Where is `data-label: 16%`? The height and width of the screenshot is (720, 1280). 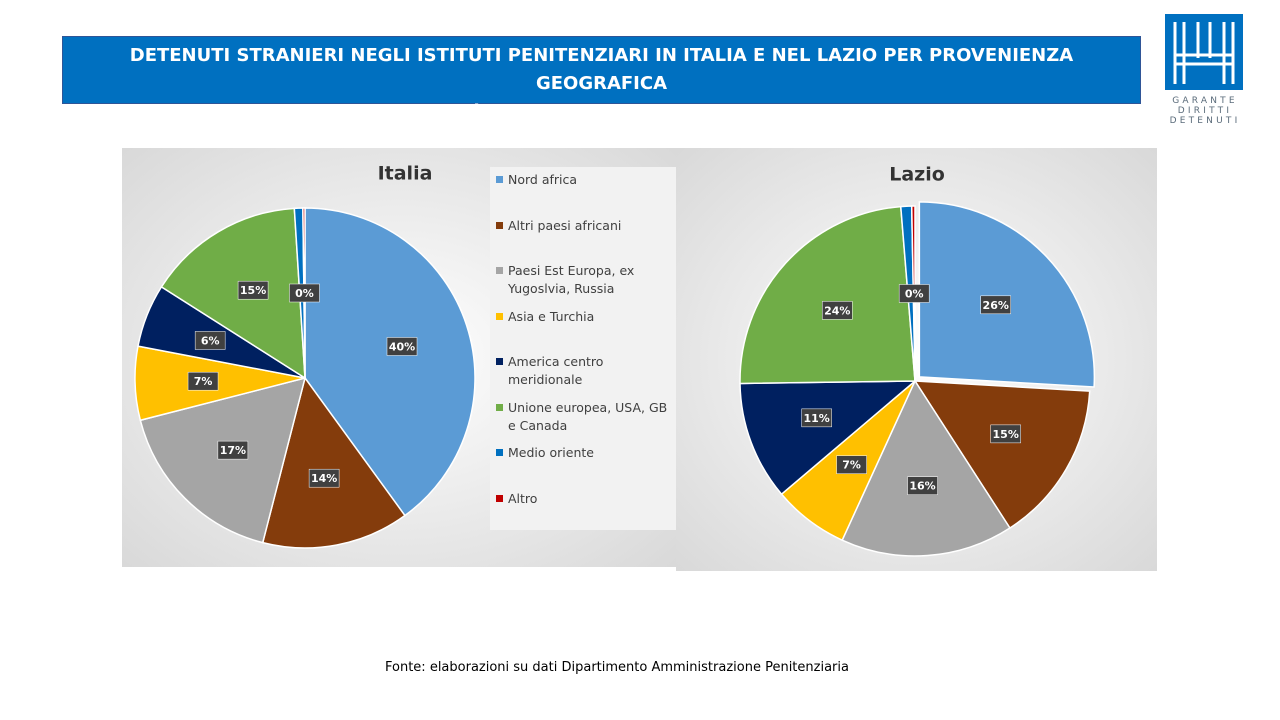
data-label: 16% is located at coordinates (922, 486).